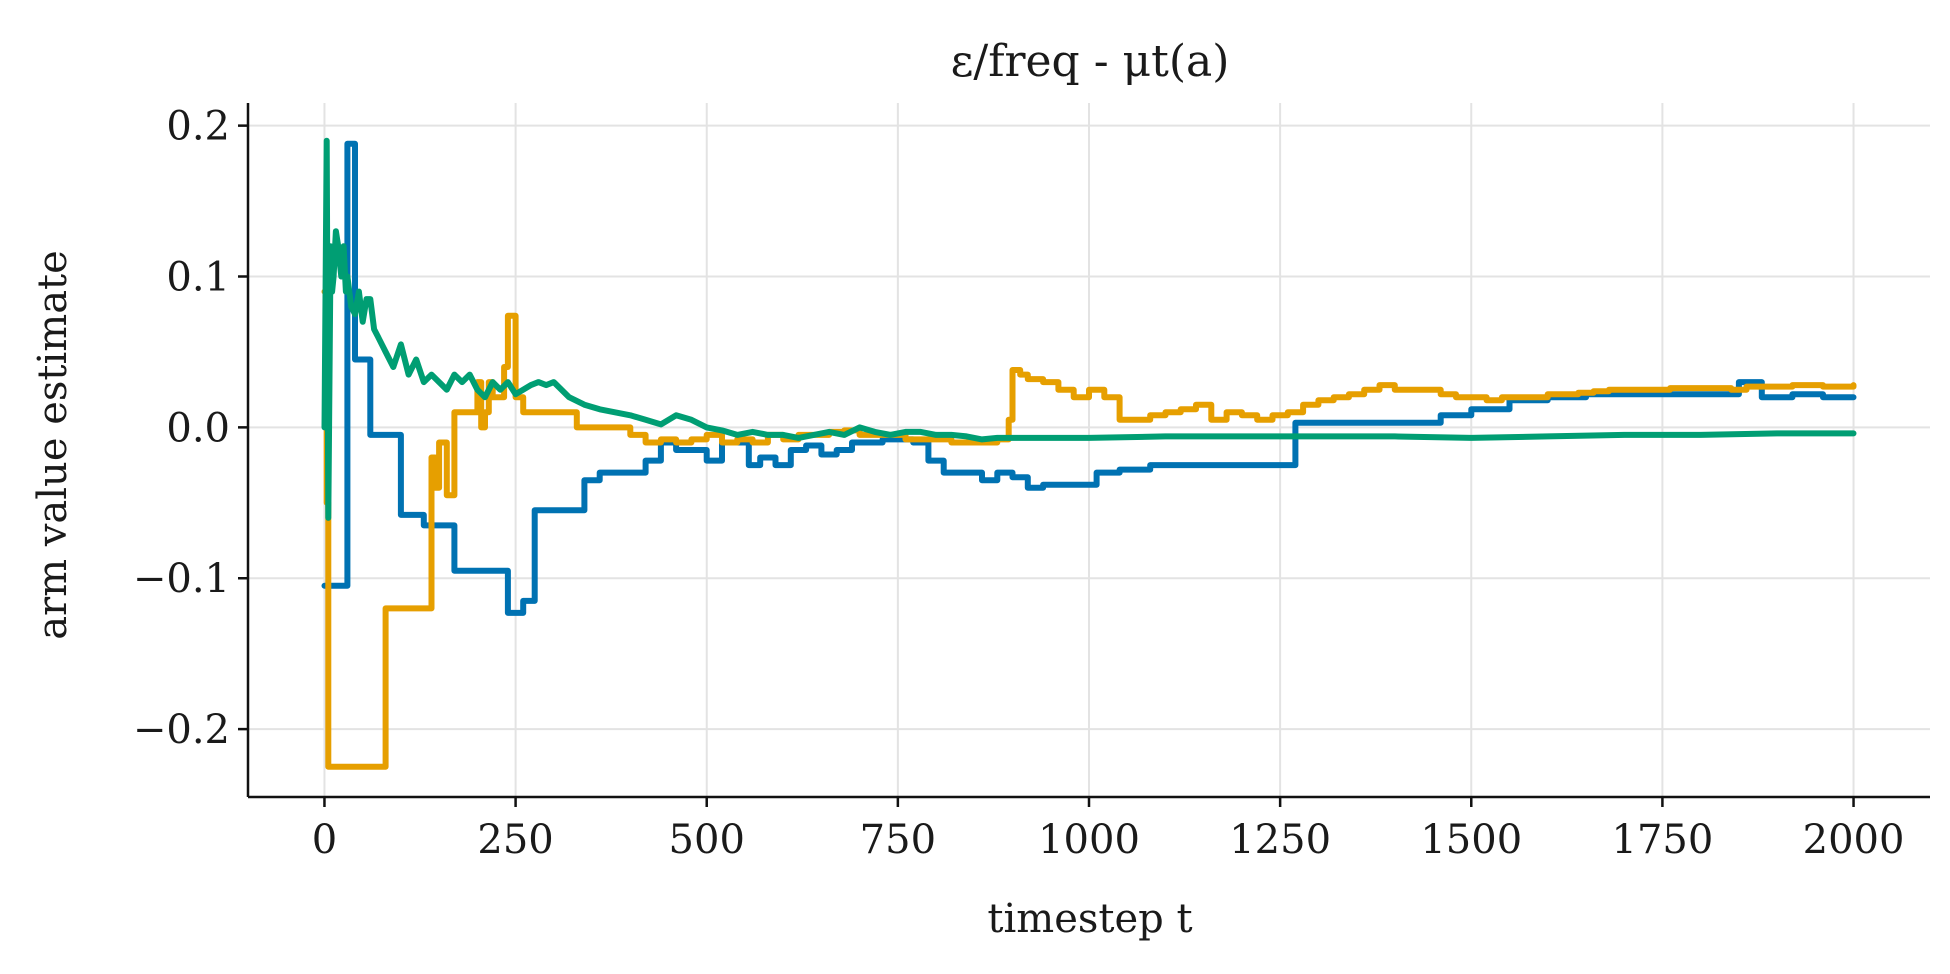 This screenshot has width=1950, height=974. What do you see at coordinates (198, 278) in the screenshot?
I see `y-tick-label-3: 0.1` at bounding box center [198, 278].